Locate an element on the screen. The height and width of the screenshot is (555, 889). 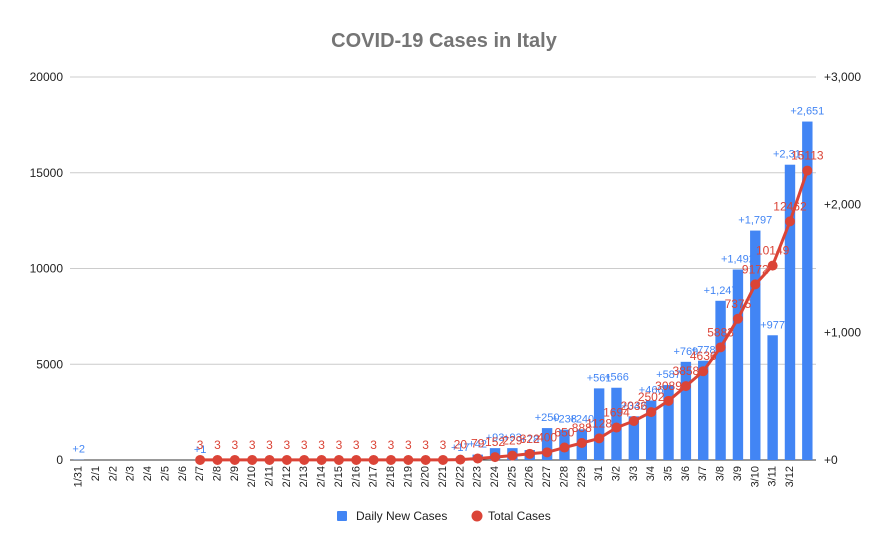
right-axis-tick-label: +3,000 is located at coordinates (842, 77).